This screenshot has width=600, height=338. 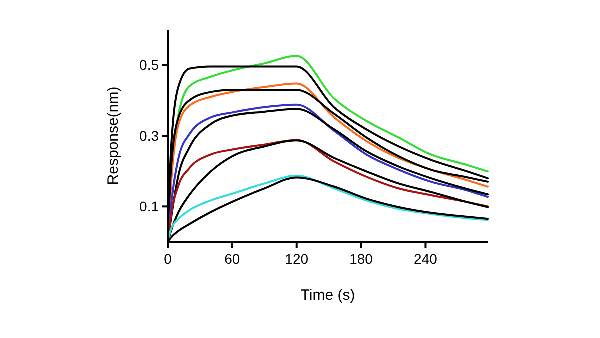 What do you see at coordinates (328, 295) in the screenshot?
I see `x-axis-title: Time (s)` at bounding box center [328, 295].